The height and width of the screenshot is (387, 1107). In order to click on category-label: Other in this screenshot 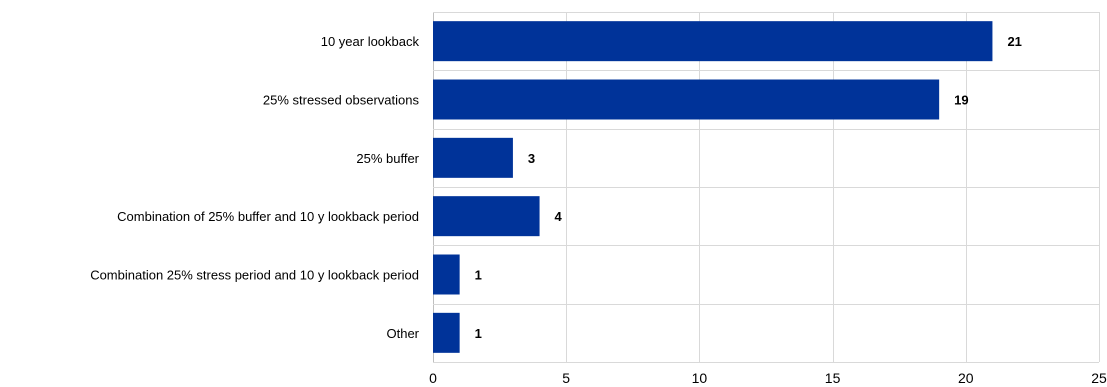, I will do `click(402, 333)`.